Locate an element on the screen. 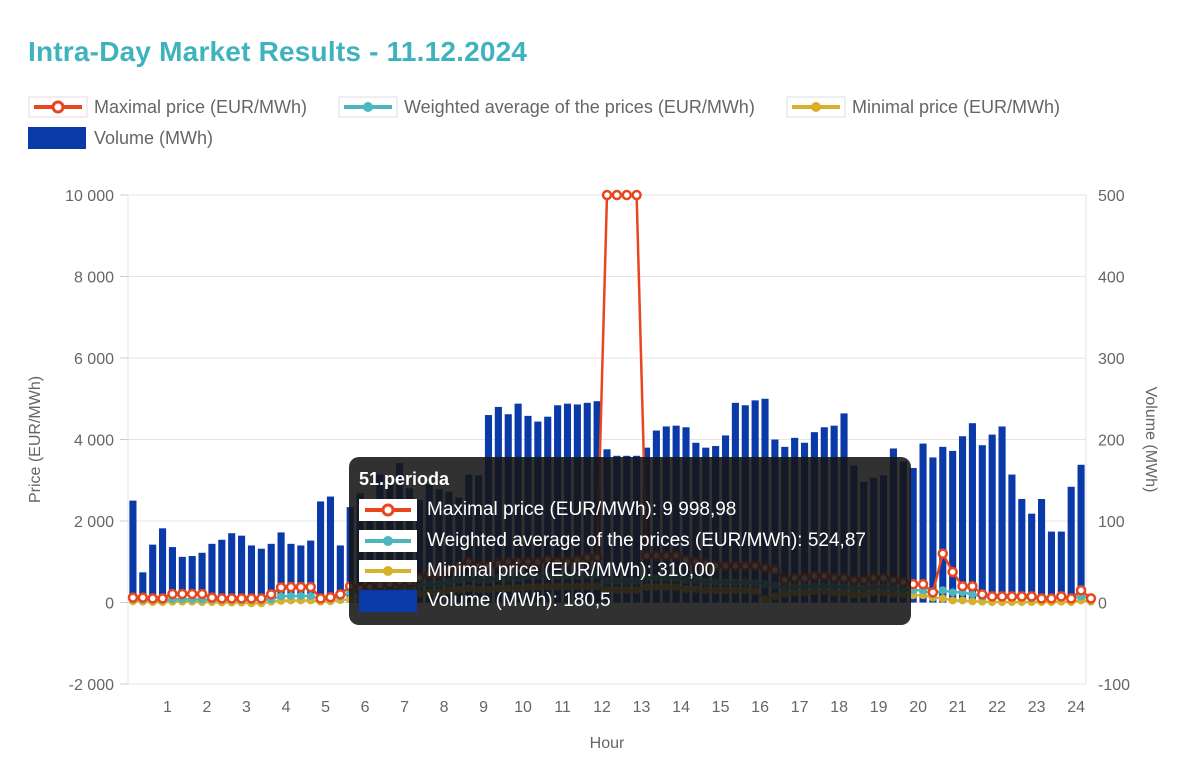 This screenshot has height=780, width=1200. y2-tick-label: -100 is located at coordinates (1114, 685).